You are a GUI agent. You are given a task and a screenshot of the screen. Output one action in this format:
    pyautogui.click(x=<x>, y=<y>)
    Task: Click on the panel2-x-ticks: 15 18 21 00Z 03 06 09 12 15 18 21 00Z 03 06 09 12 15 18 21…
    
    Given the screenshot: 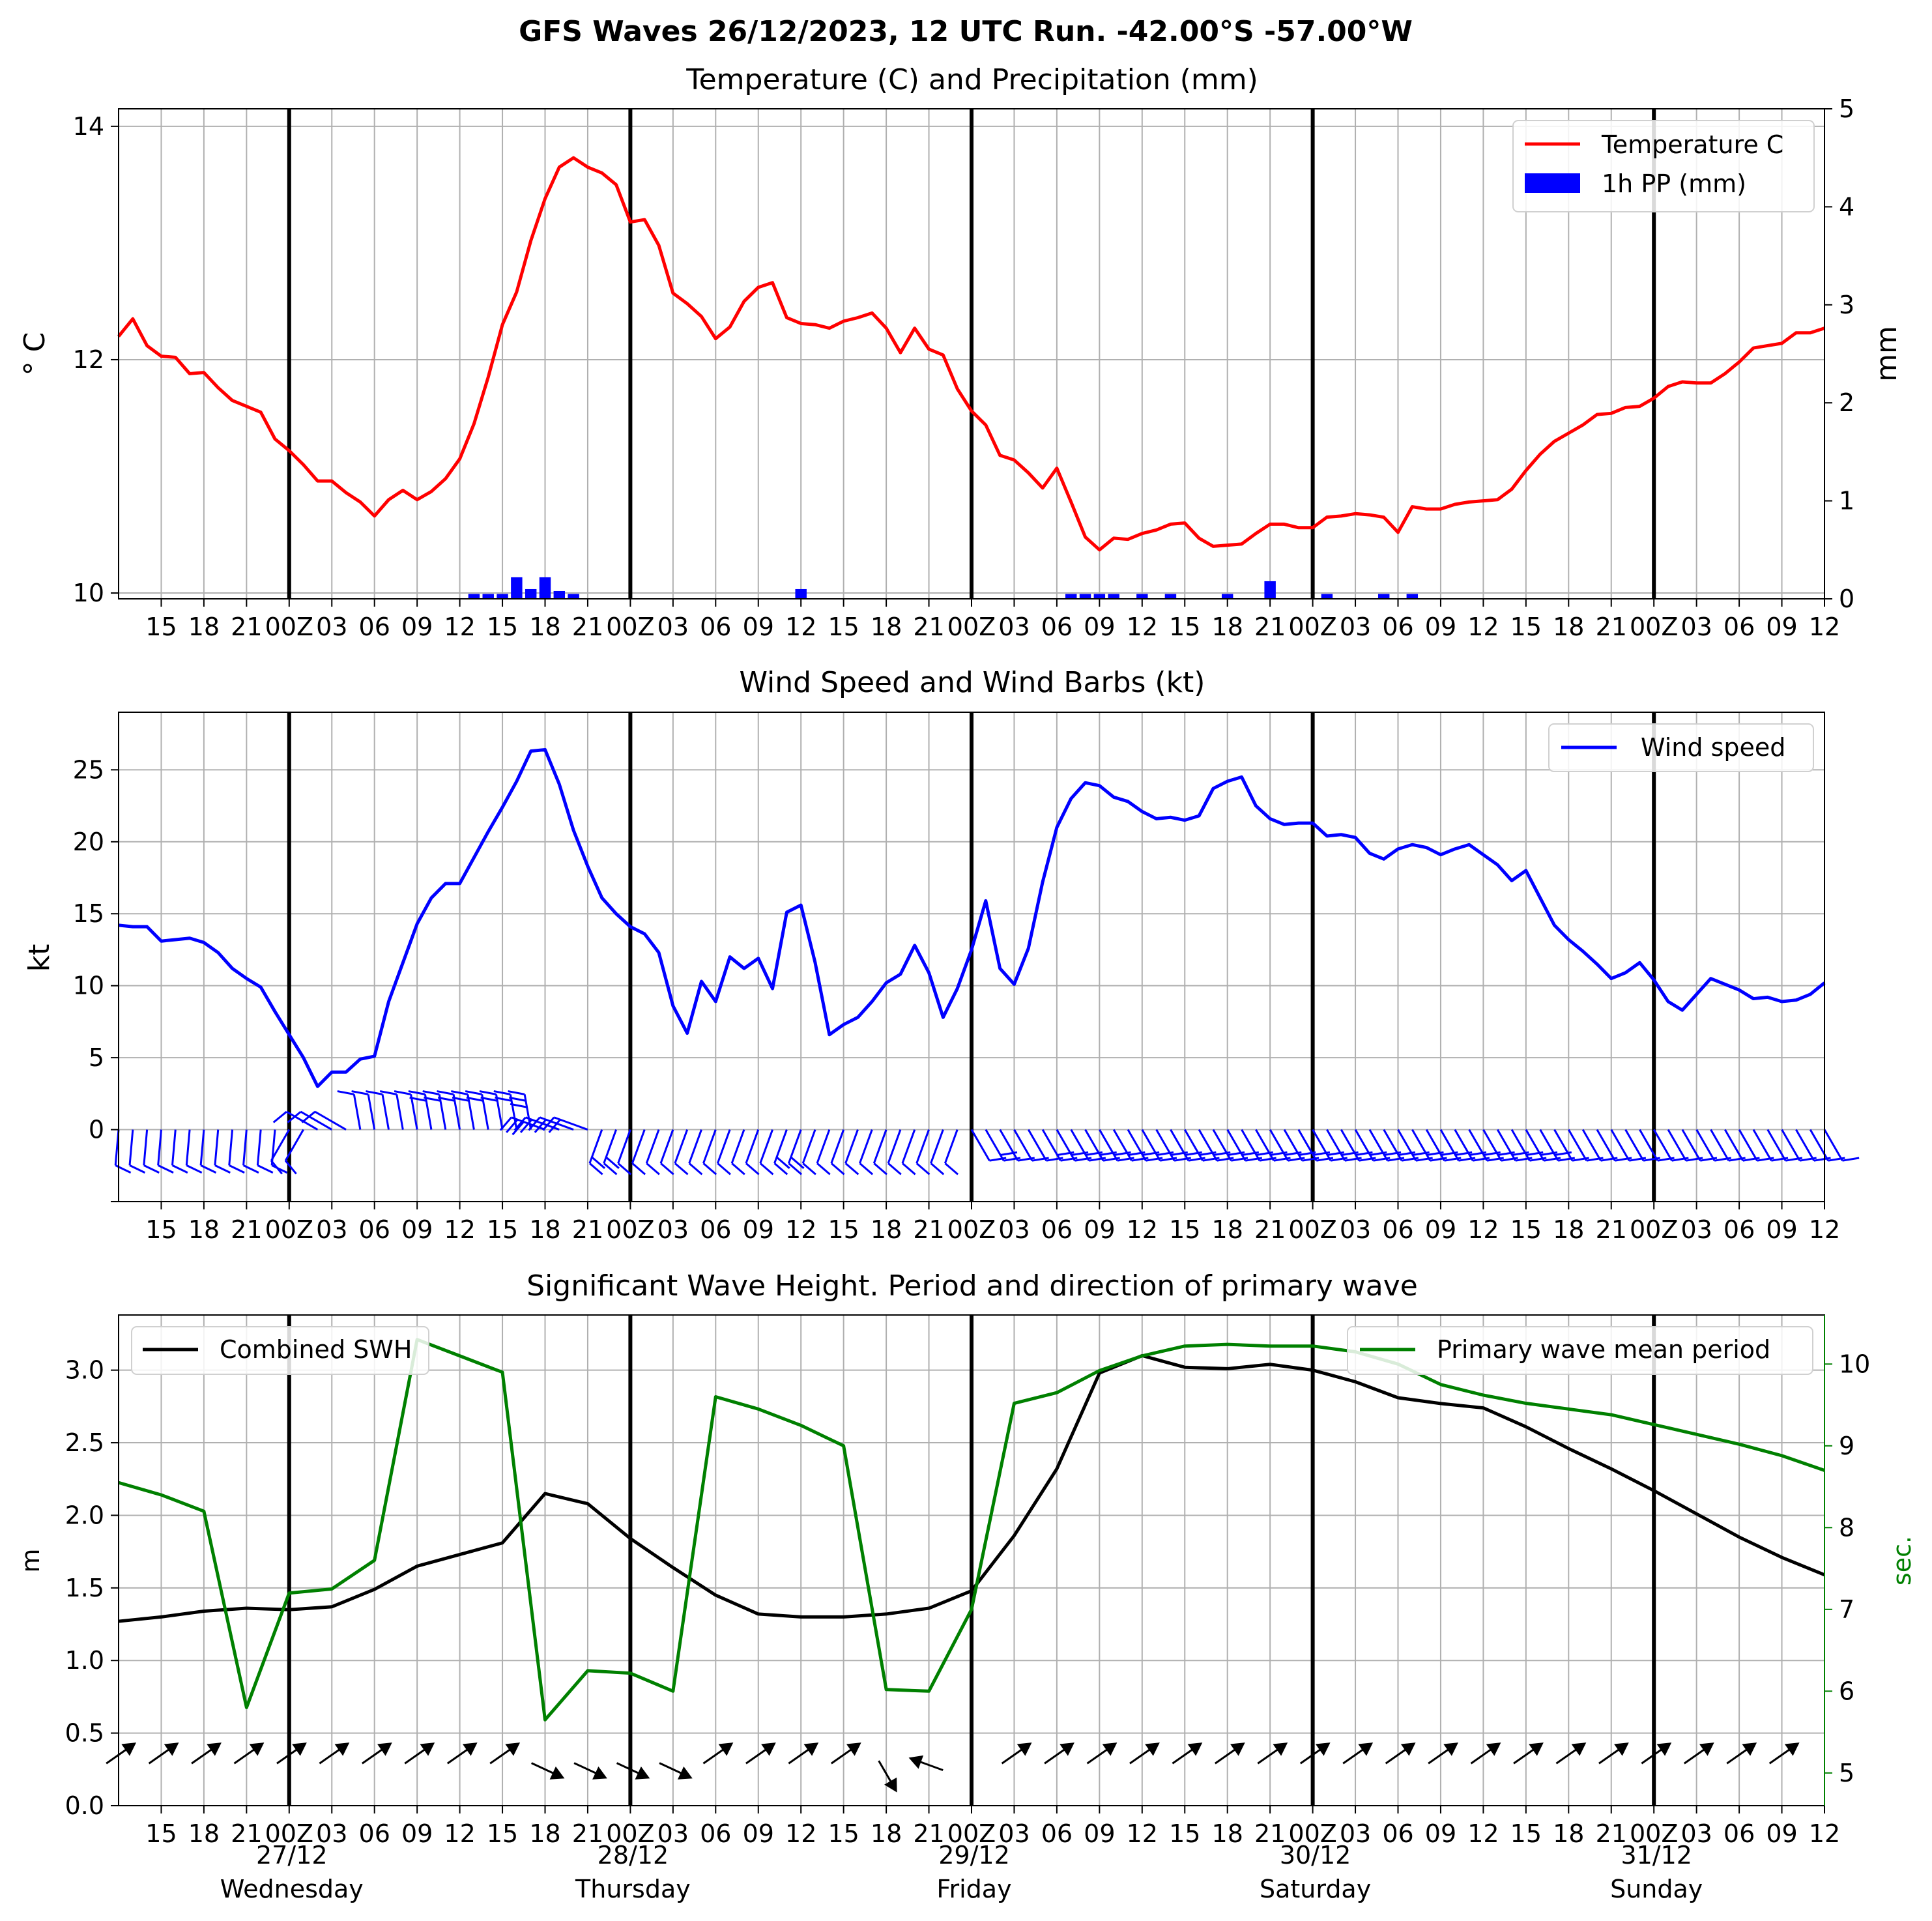 What is the action you would take?
    pyautogui.click(x=992, y=1223)
    